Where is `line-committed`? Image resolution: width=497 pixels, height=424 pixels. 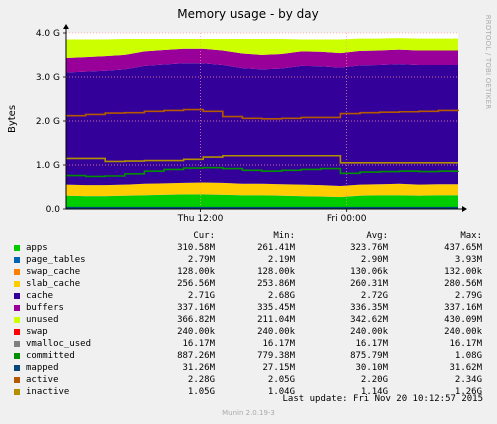
line-committed is located at coordinates (262, 172).